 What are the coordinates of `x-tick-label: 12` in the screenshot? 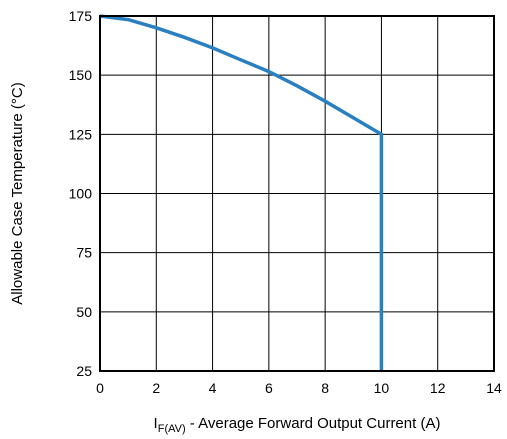 It's located at (438, 388).